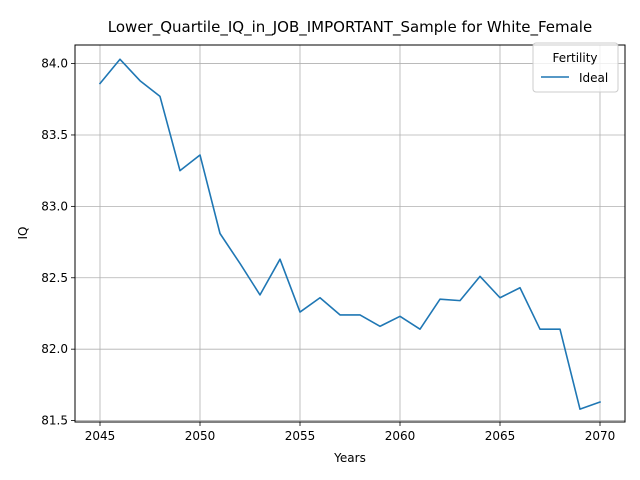 This screenshot has height=480, width=640. Describe the element at coordinates (574, 58) in the screenshot. I see `legend-title: Fertility` at that location.